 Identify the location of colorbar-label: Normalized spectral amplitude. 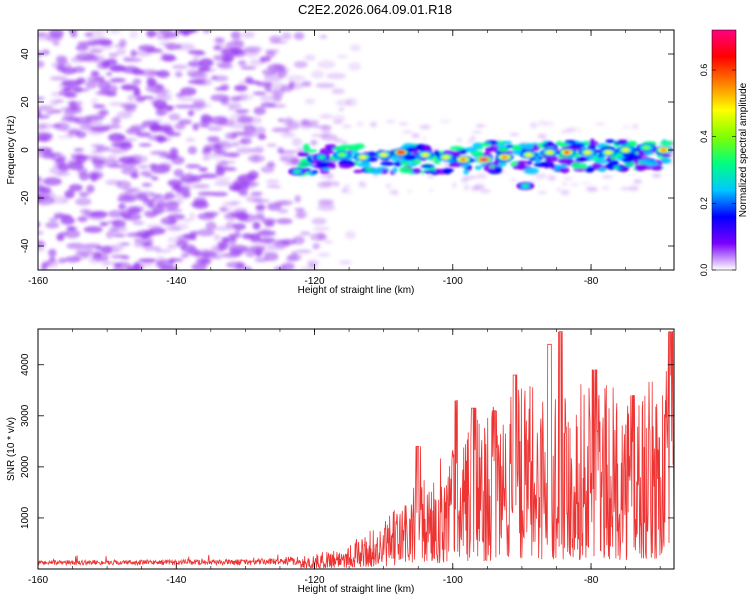
(743, 149).